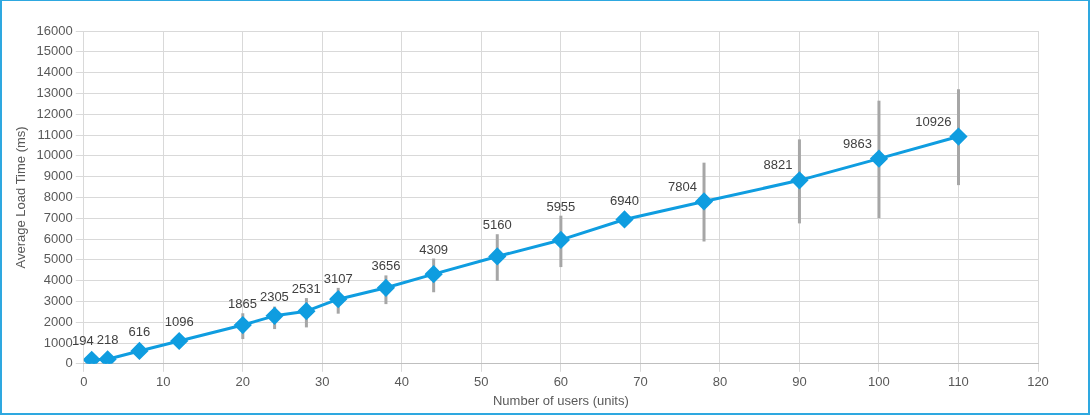 This screenshot has width=1090, height=416. Describe the element at coordinates (54, 92) in the screenshot. I see `y-tick-label: 13000` at that location.